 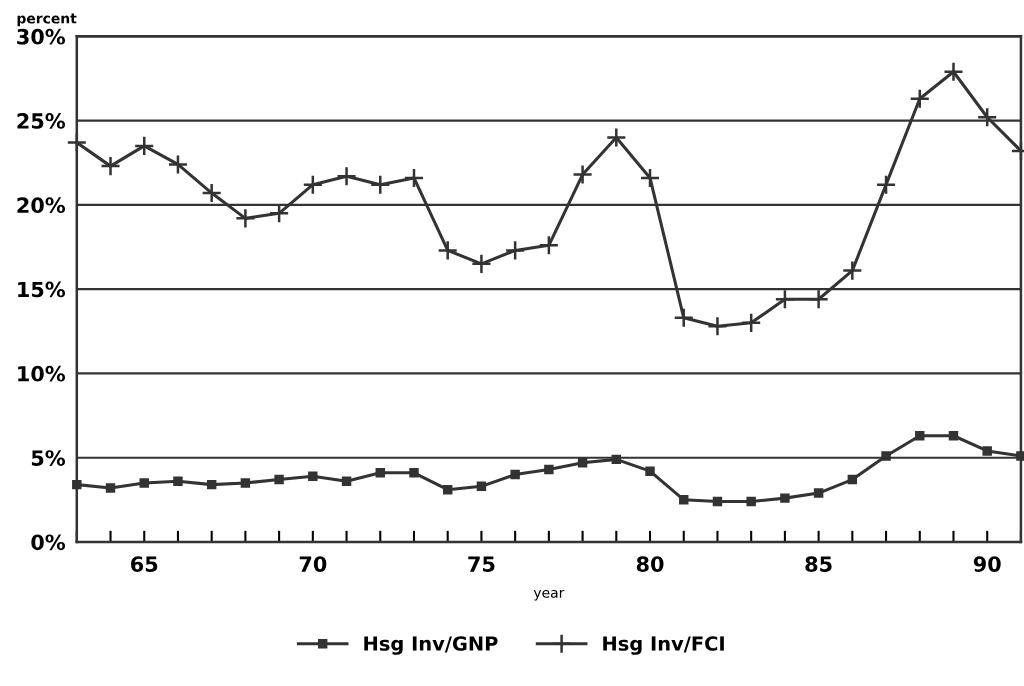 I want to click on y-tick-label: 10%, so click(x=42, y=373).